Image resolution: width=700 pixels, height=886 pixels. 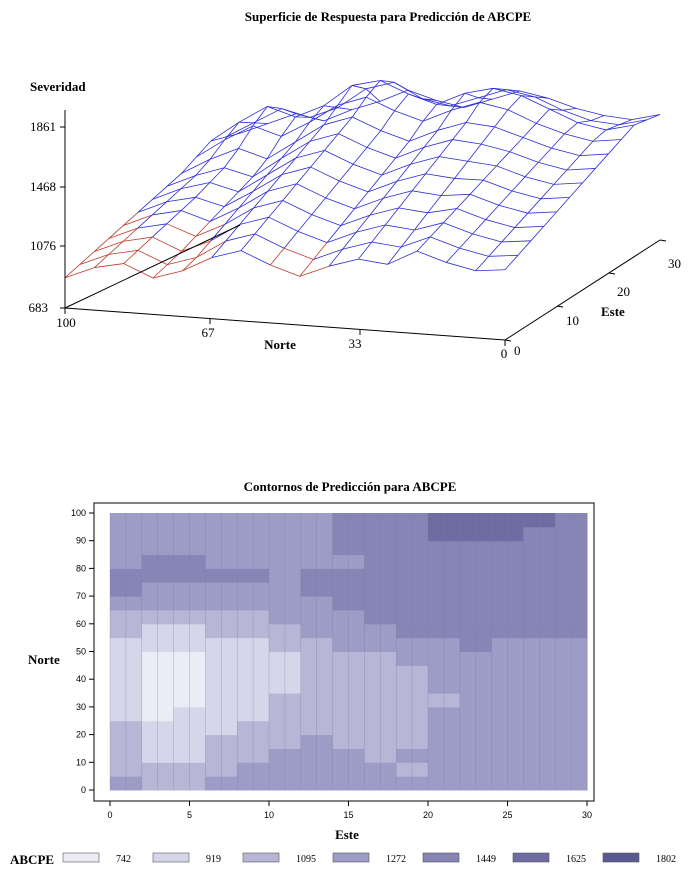 What do you see at coordinates (66, 322) in the screenshot?
I see `norte-tick-label: 100` at bounding box center [66, 322].